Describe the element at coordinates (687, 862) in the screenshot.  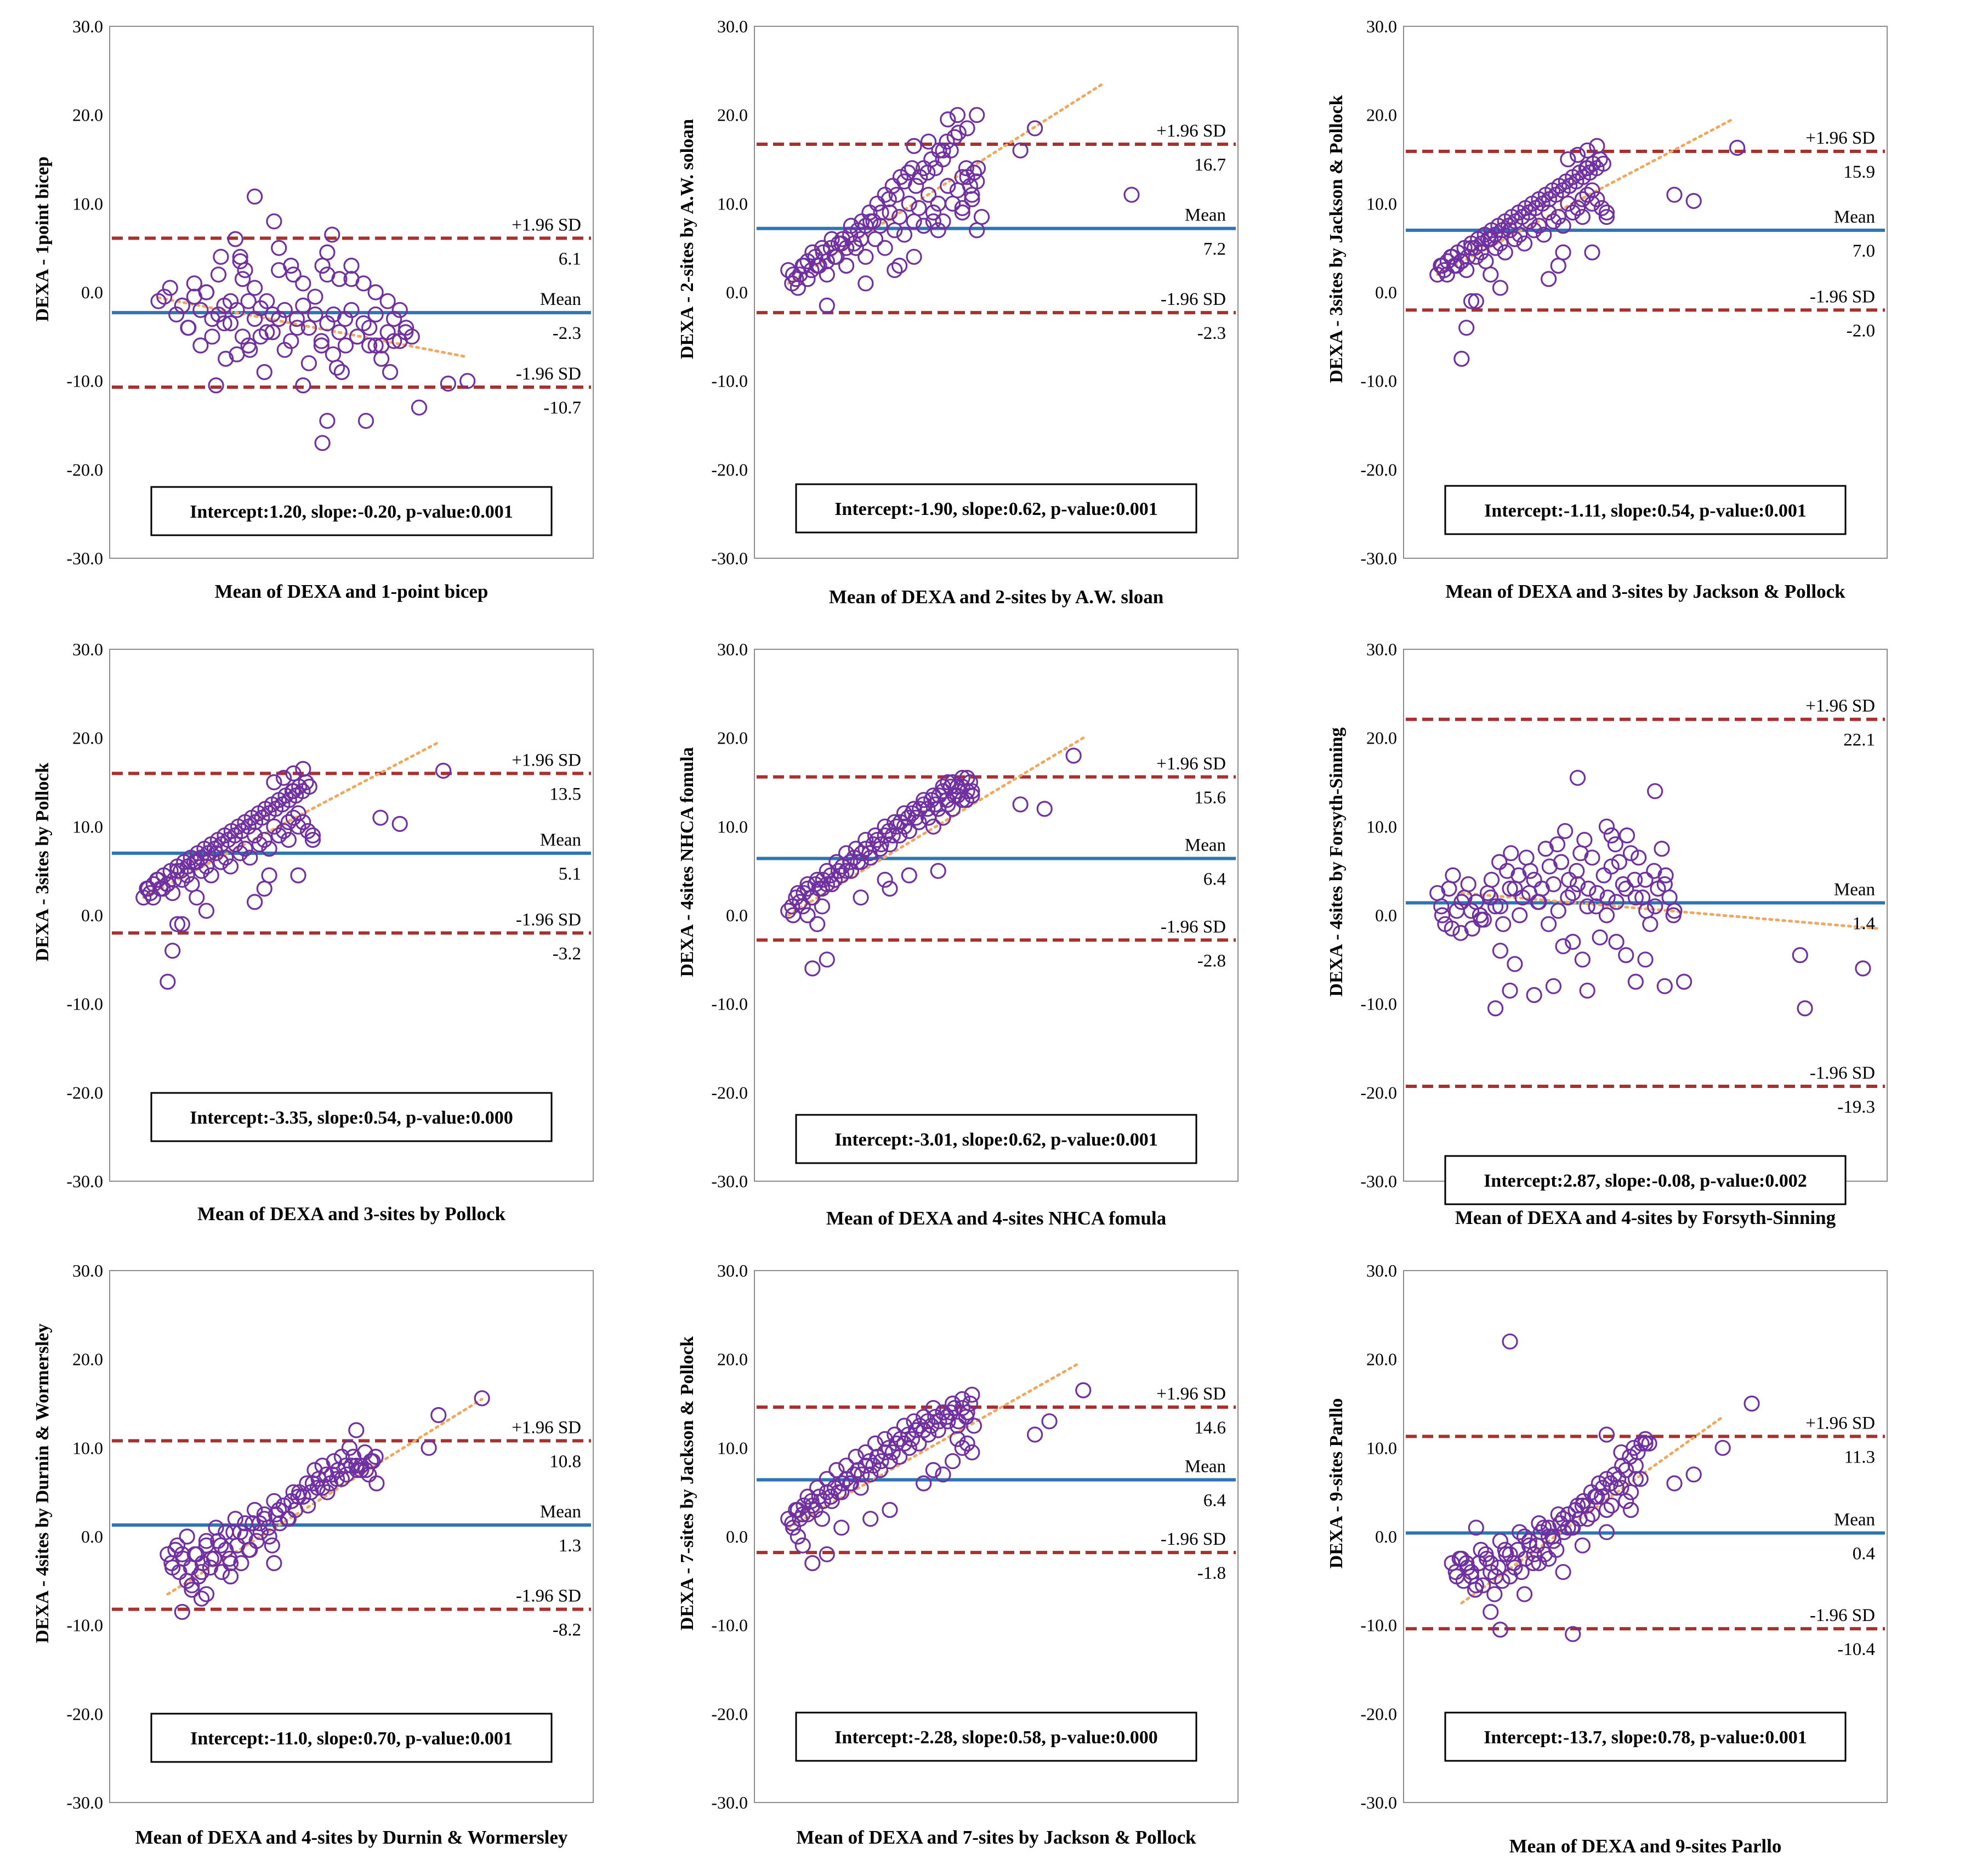
I see `y-axis-label: DEXA - 4sites NHCA fomula` at that location.